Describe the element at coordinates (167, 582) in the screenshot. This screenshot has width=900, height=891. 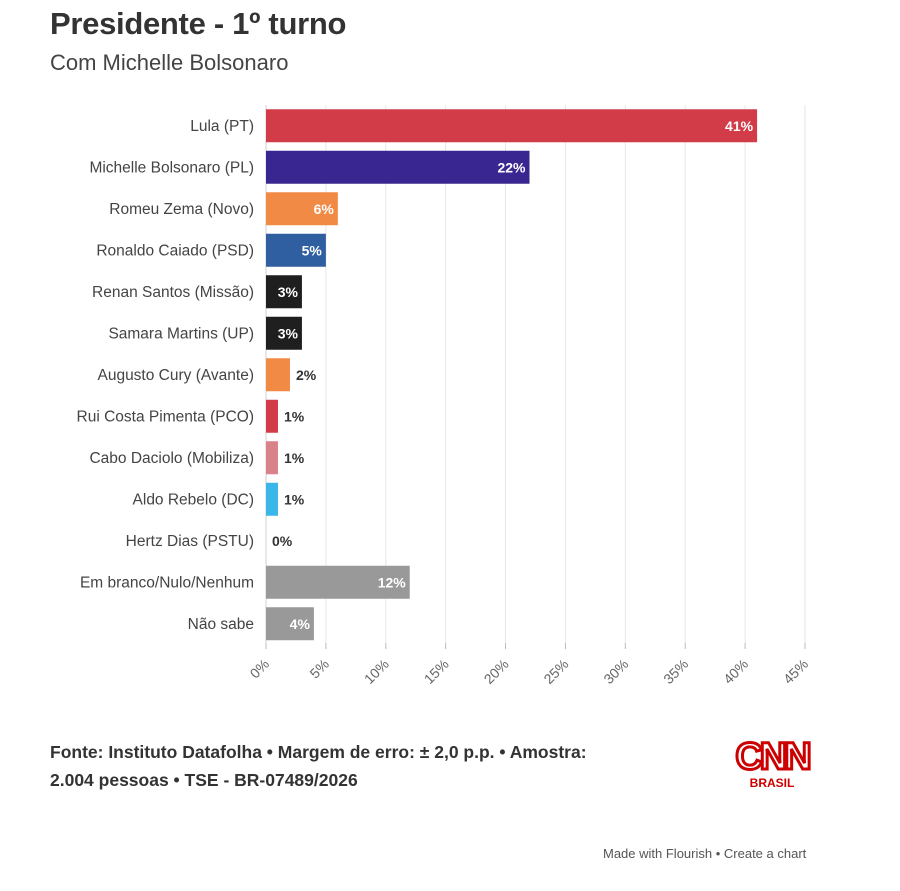
I see `category-label: Em branco/Nulo/Nenhum` at that location.